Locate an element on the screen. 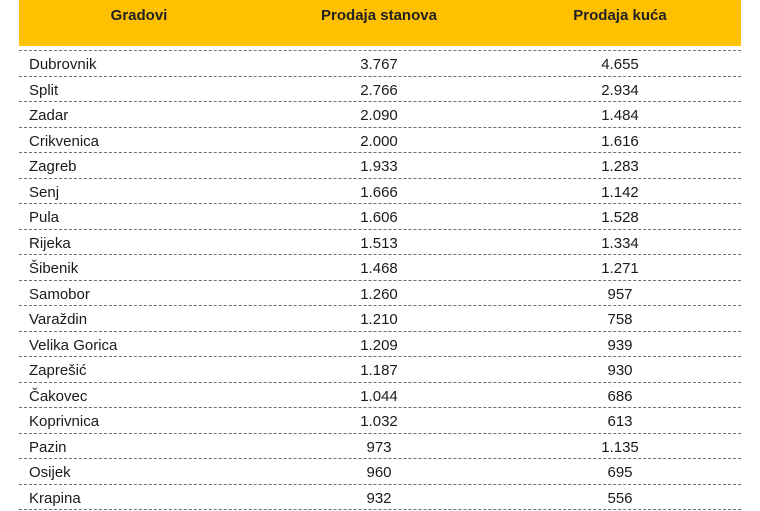 This screenshot has width=760, height=511. city-name: Zadar is located at coordinates (49, 115).